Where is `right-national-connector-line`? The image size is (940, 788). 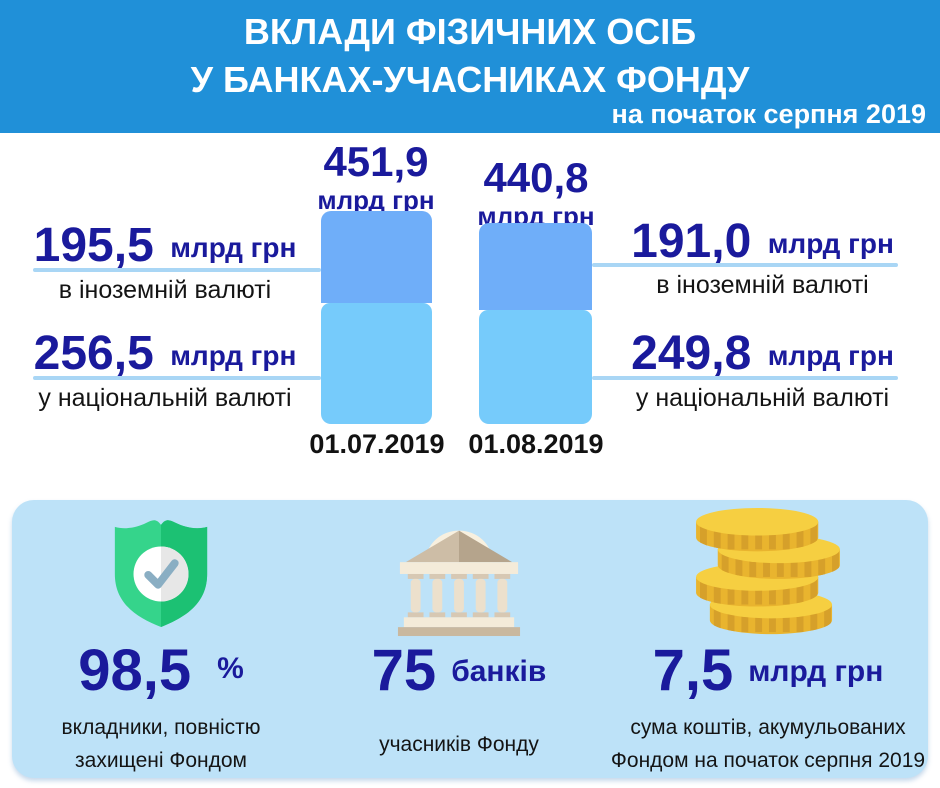 right-national-connector-line is located at coordinates (745, 378).